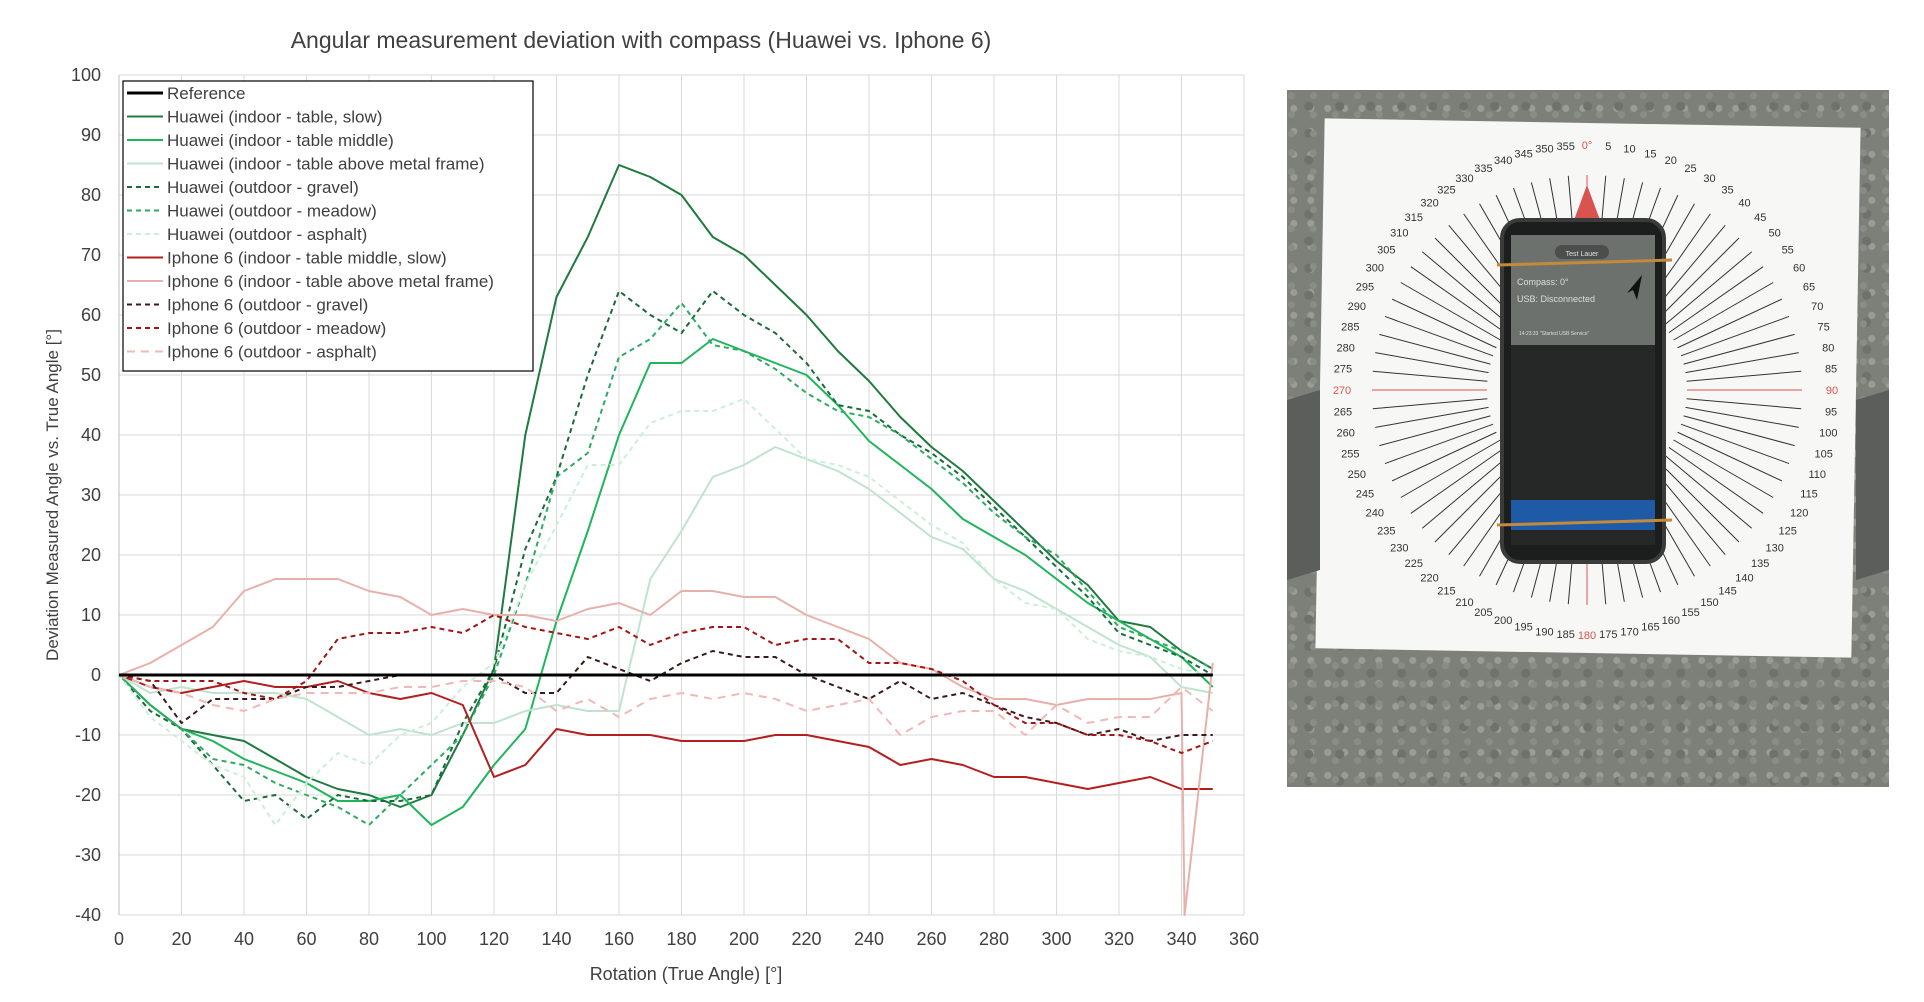 The image size is (1924, 1002). Describe the element at coordinates (1788, 532) in the screenshot. I see `compass-degree-label: 125` at that location.